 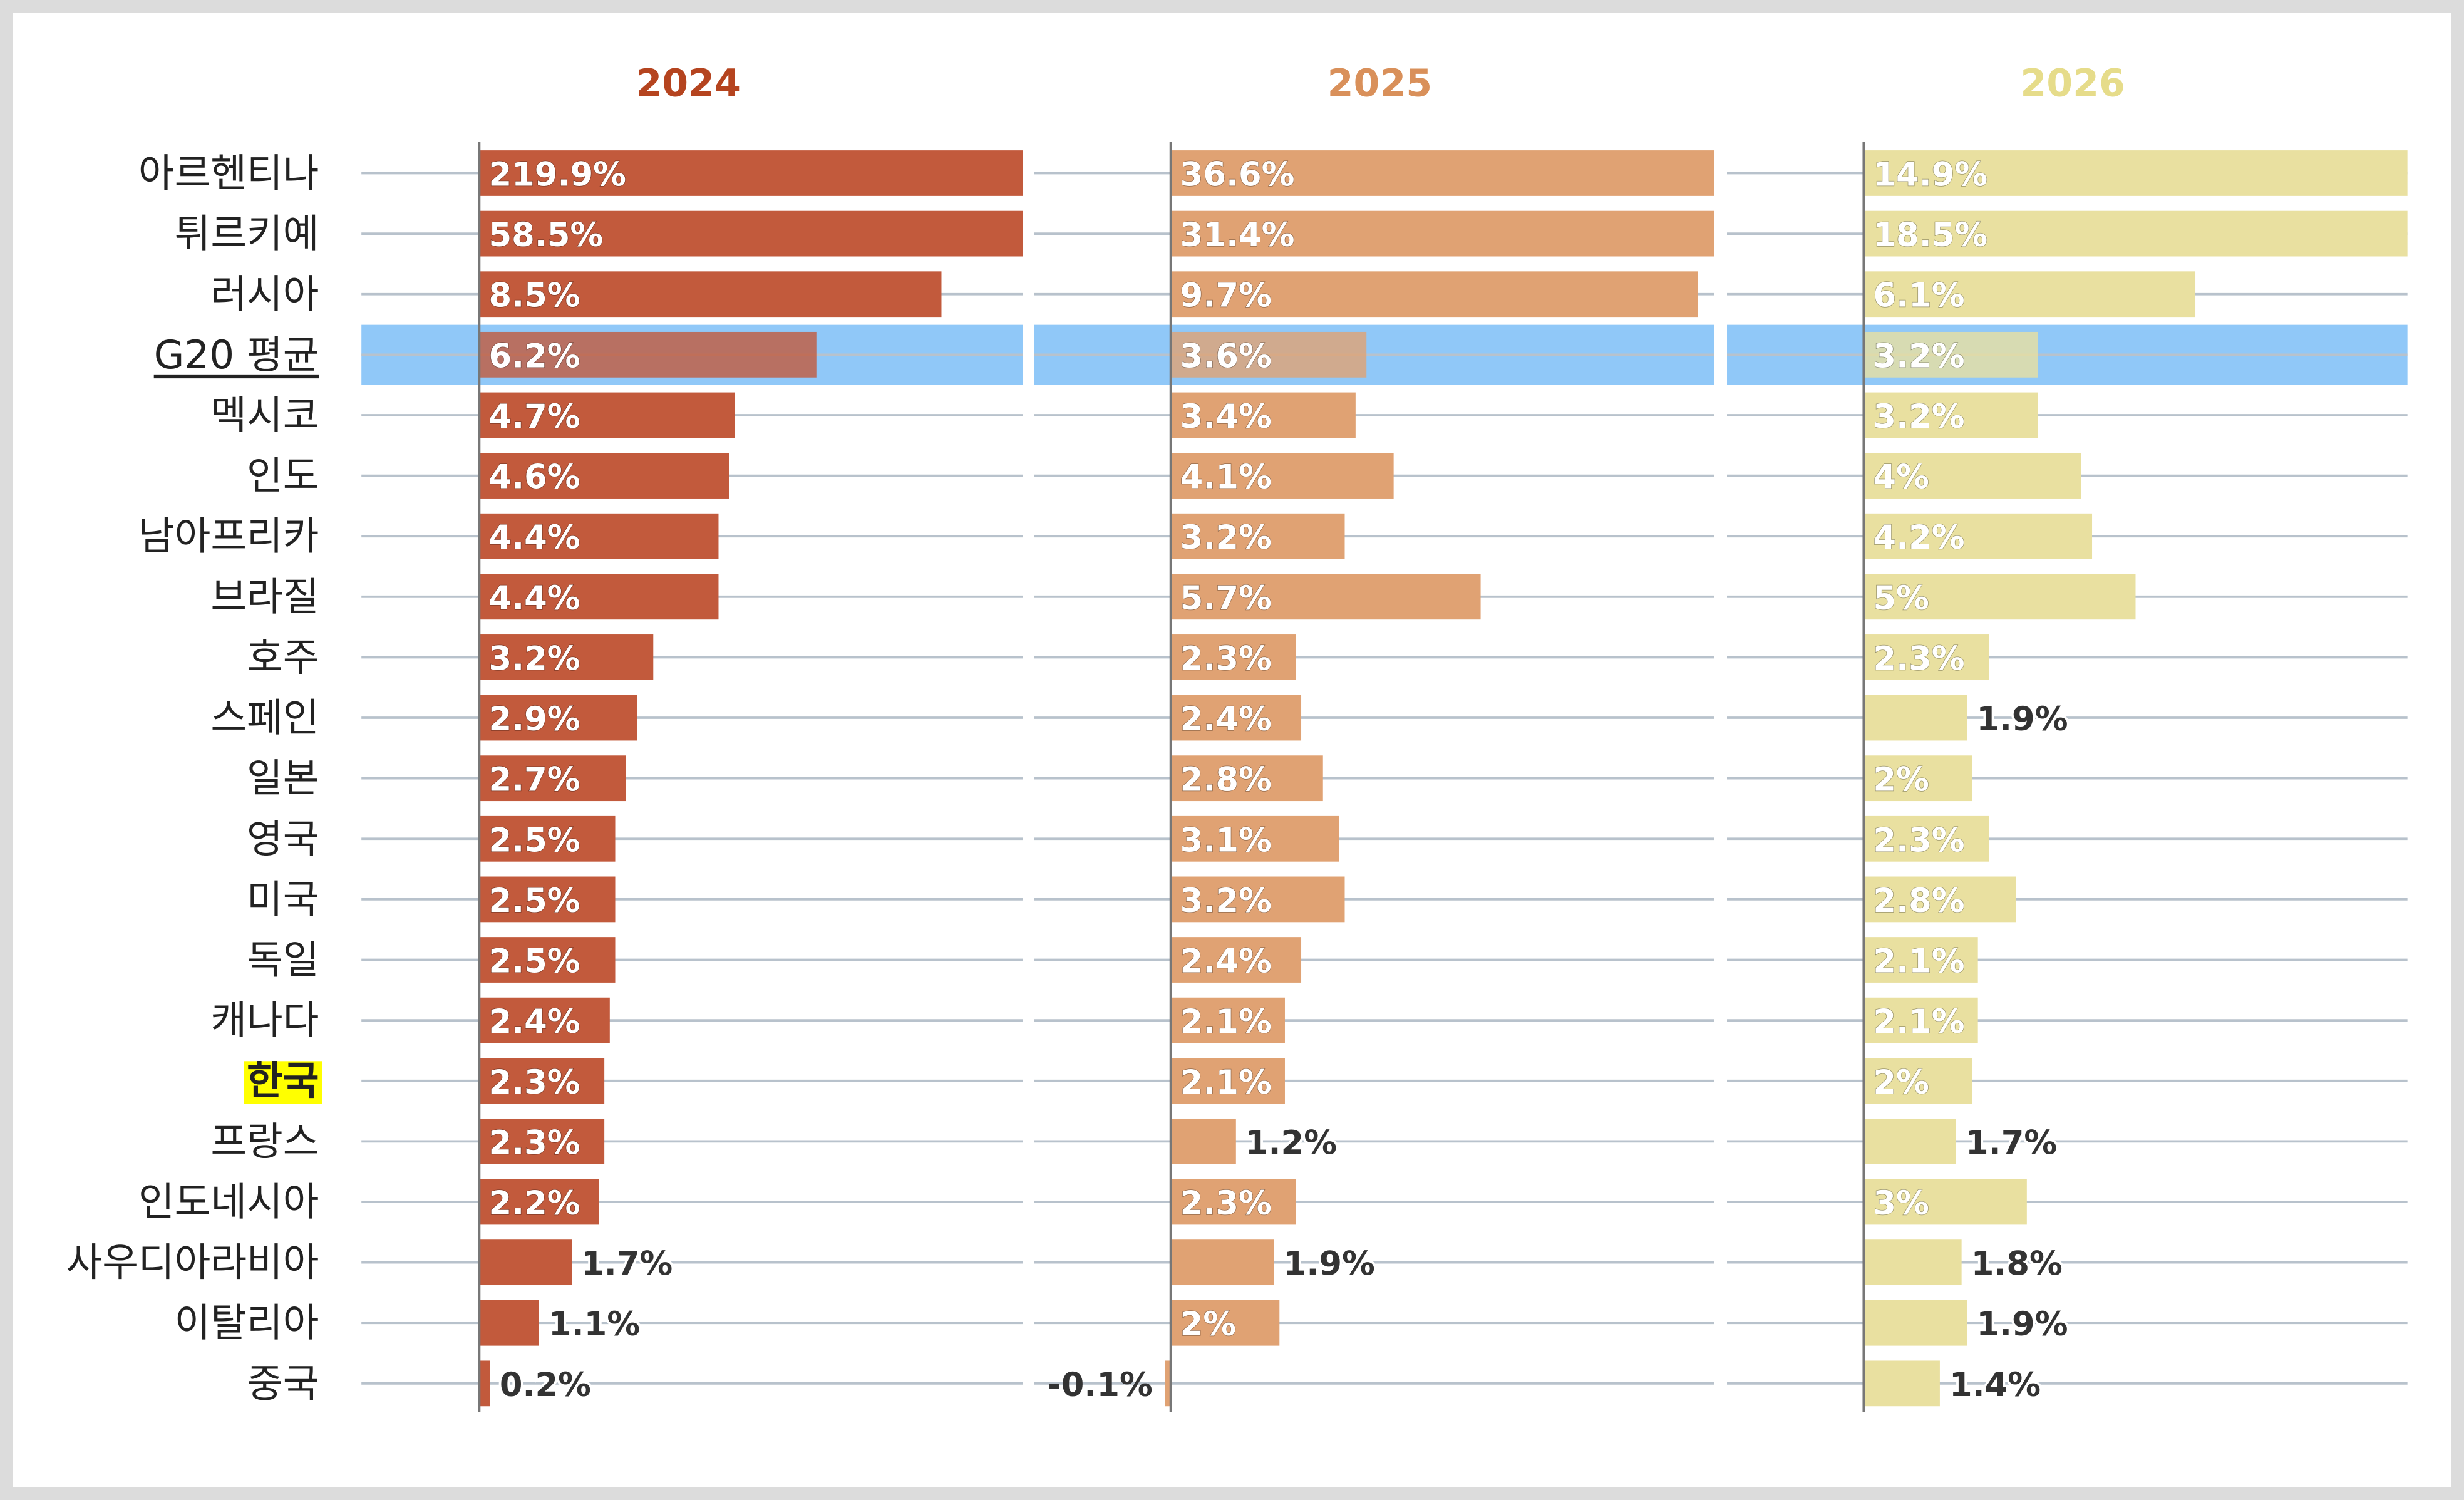 What do you see at coordinates (264, 294) in the screenshot?
I see `category-label: 러시아` at bounding box center [264, 294].